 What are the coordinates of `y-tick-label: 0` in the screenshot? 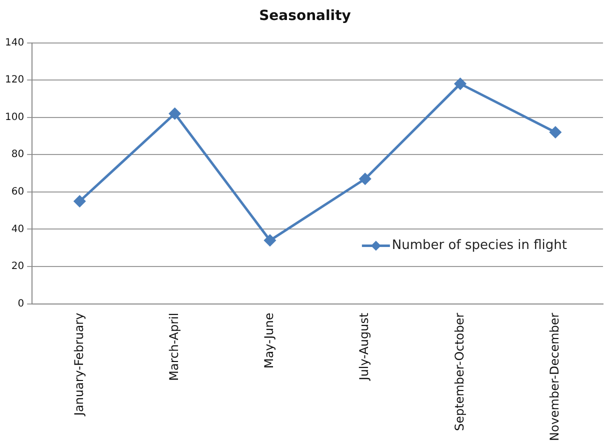 It's located at (21, 304).